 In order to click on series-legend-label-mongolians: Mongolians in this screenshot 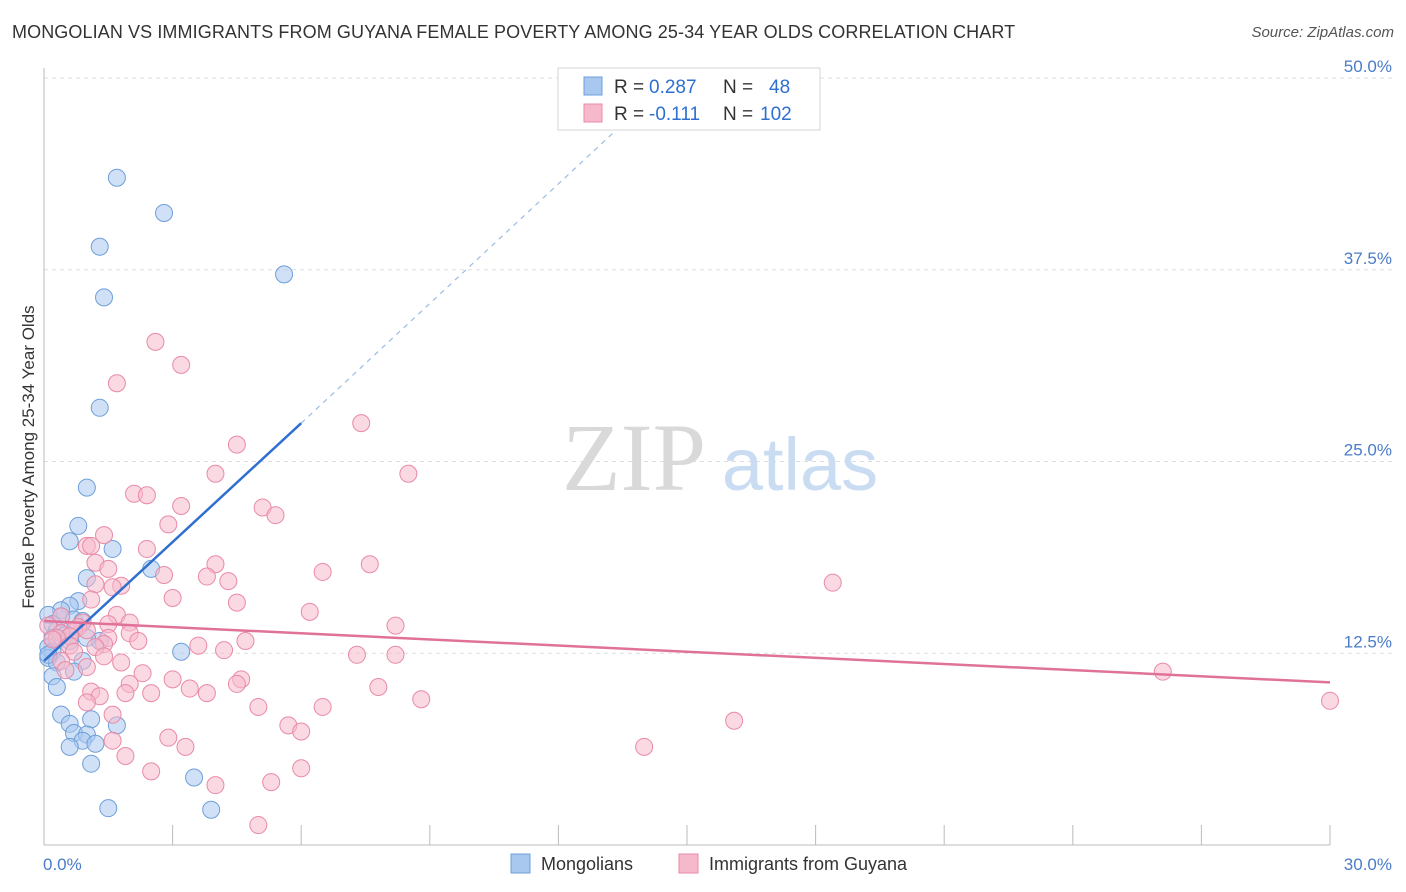, I will do `click(587, 864)`.